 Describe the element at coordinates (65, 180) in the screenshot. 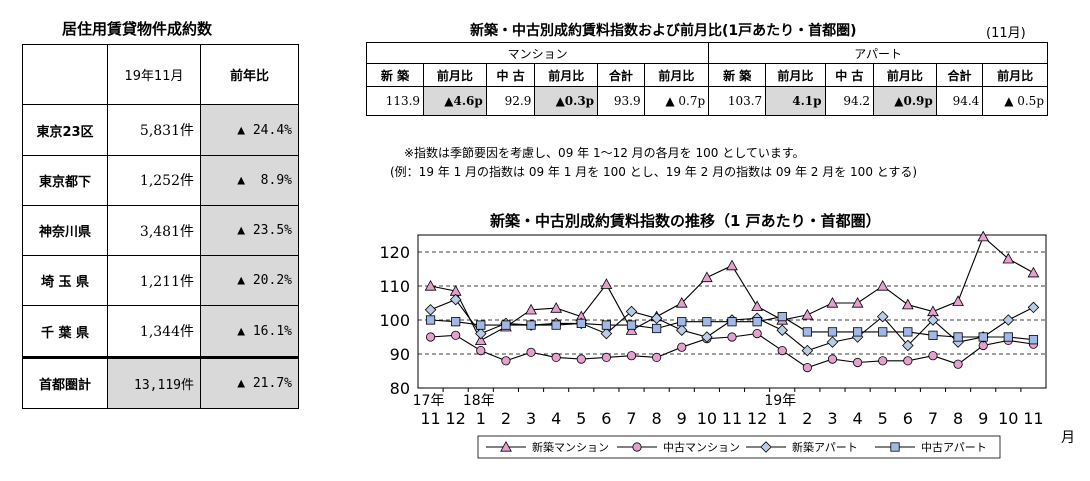

I see `area-label: 東京都下` at that location.